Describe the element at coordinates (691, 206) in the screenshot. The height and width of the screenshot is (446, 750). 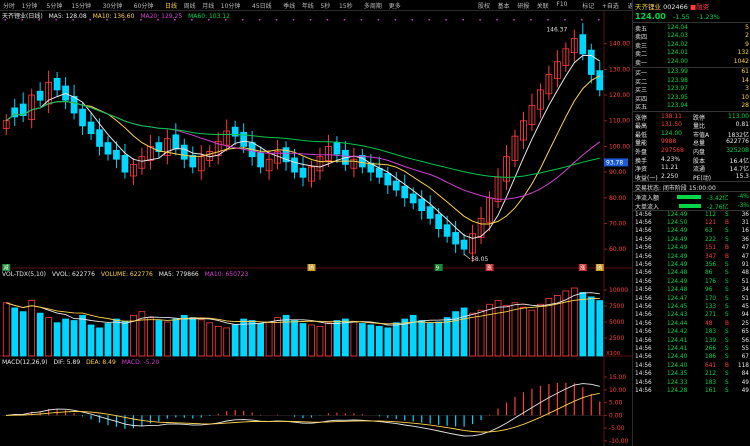
I see `flow-row: 大单流入 -2.76亿 -3%` at that location.